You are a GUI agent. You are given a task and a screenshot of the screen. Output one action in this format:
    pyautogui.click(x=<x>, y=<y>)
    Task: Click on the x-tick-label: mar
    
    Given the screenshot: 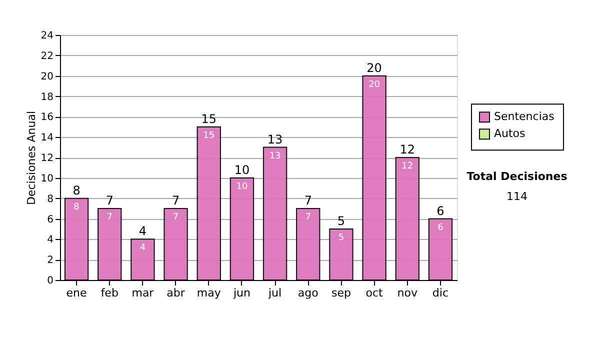 What is the action you would take?
    pyautogui.click(x=143, y=293)
    